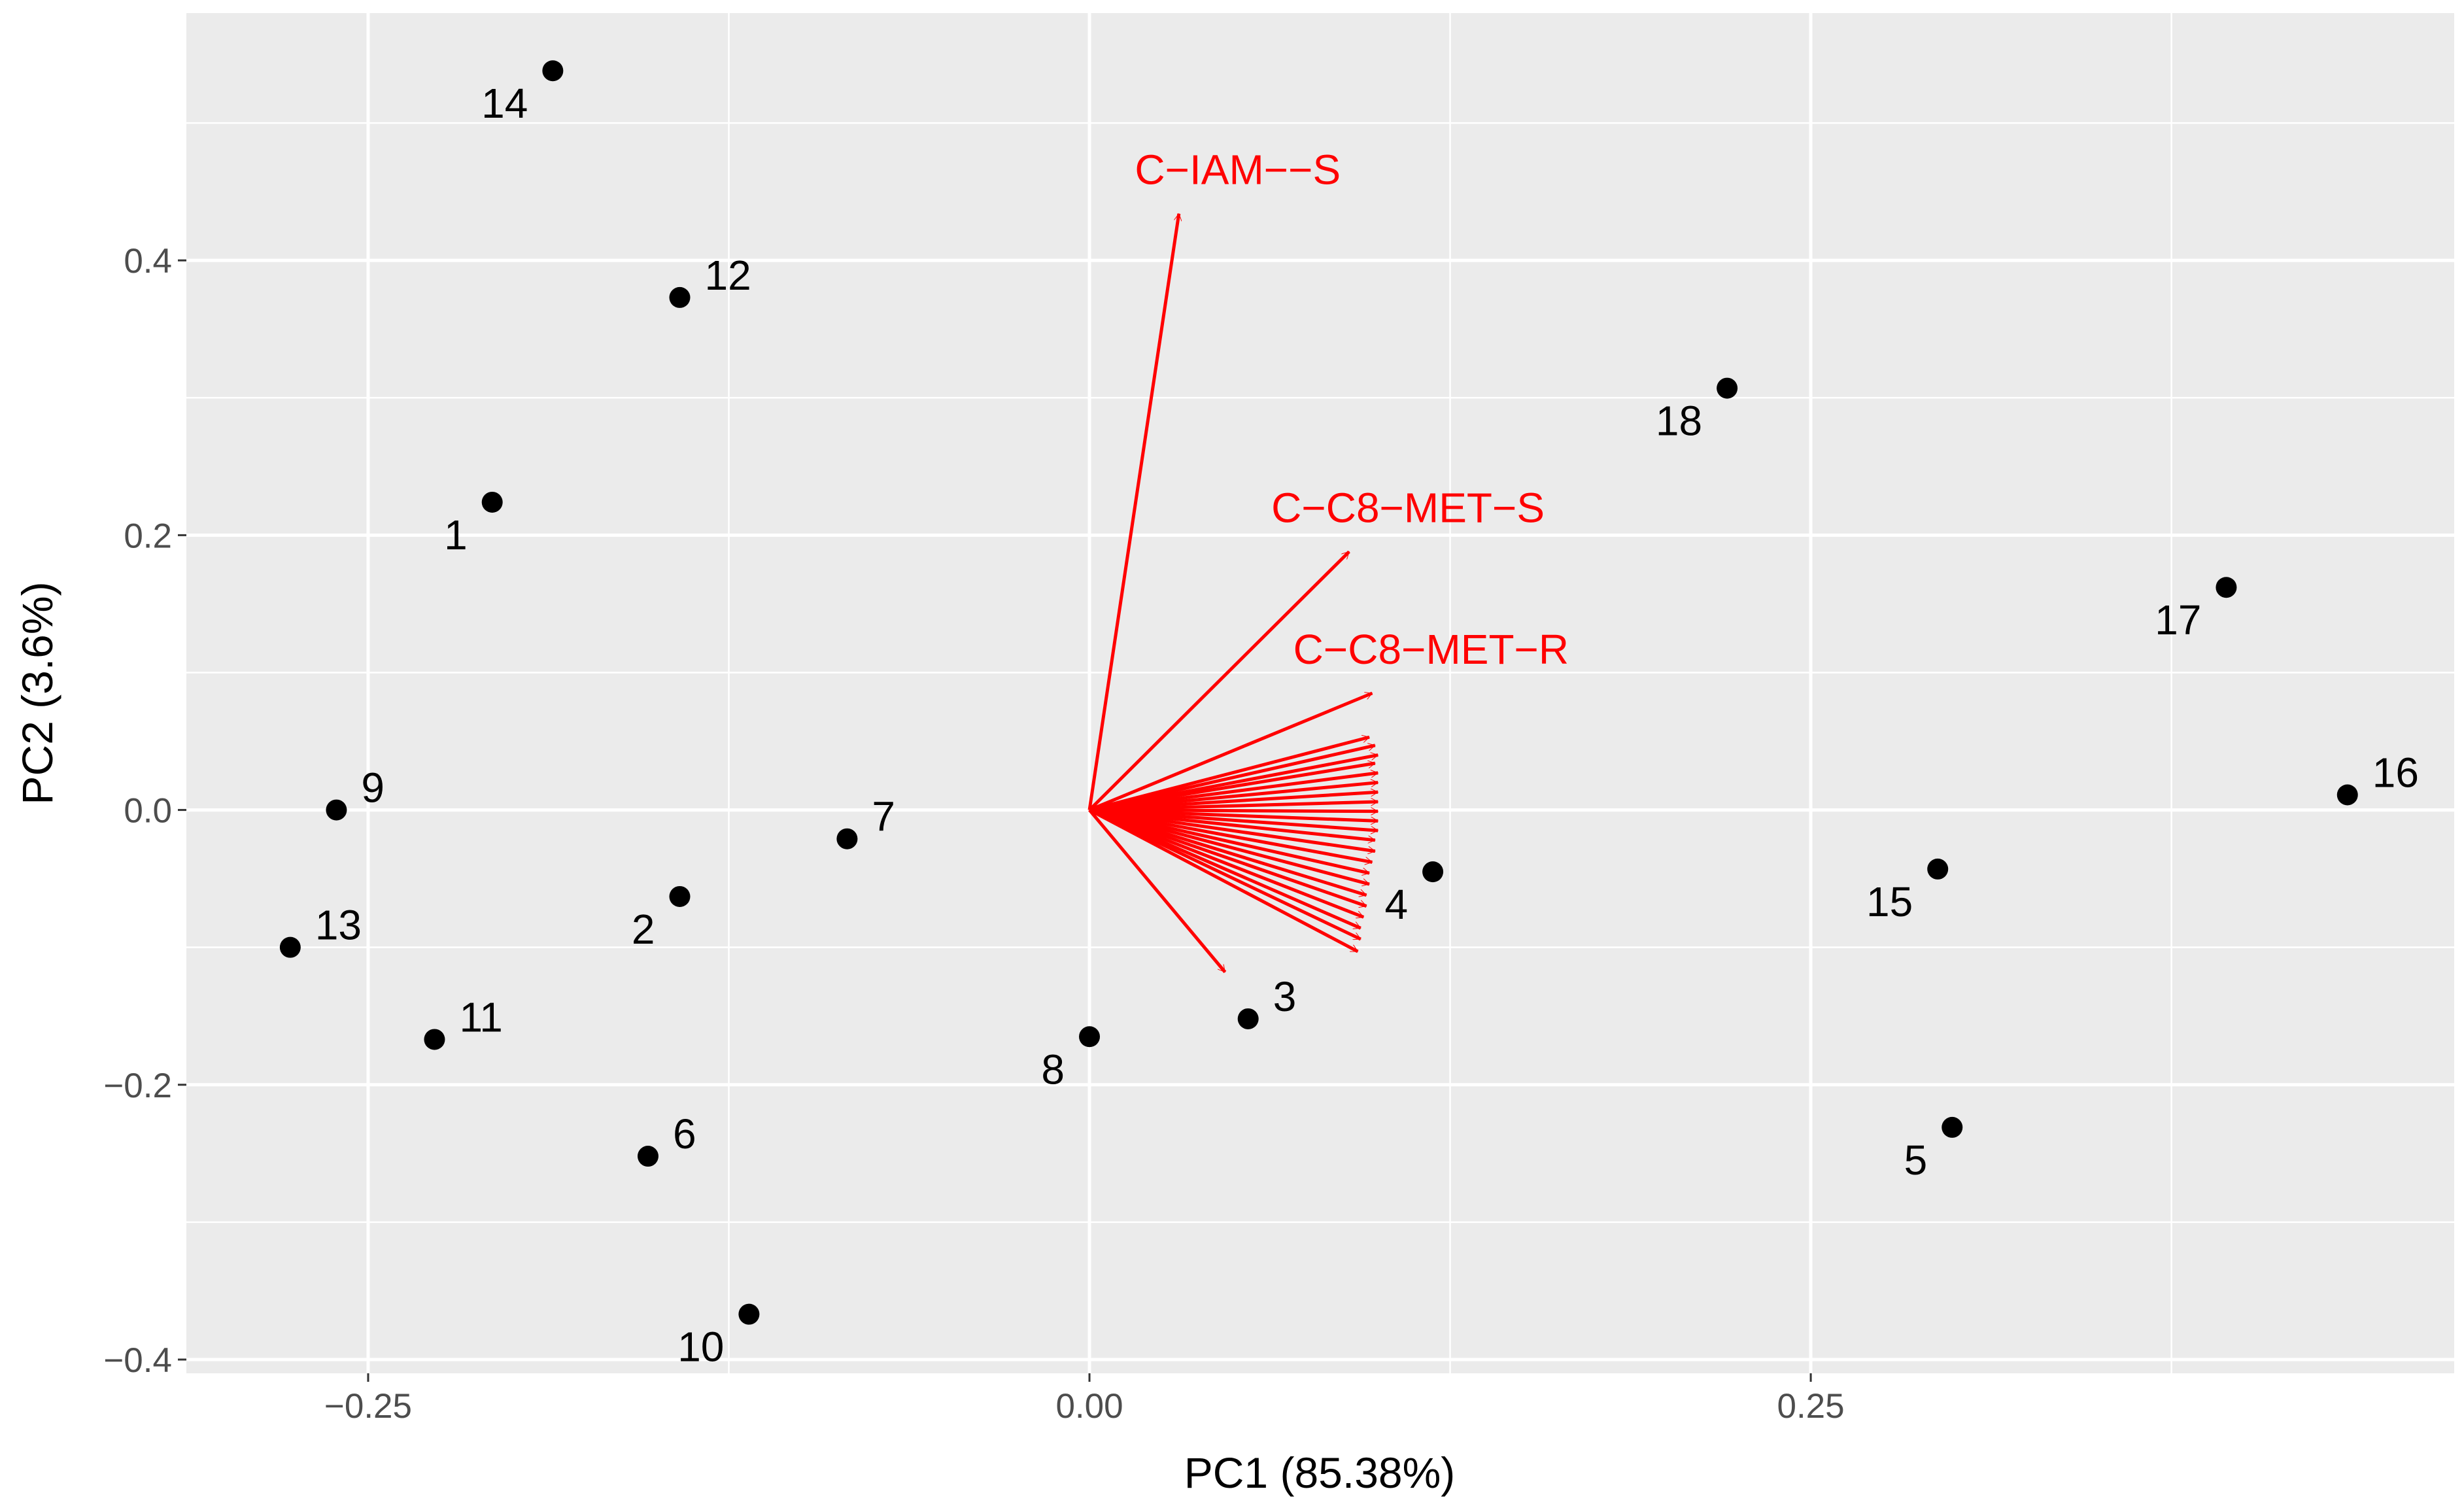 The height and width of the screenshot is (1508, 2464). What do you see at coordinates (643, 929) in the screenshot?
I see `point-label: 2` at bounding box center [643, 929].